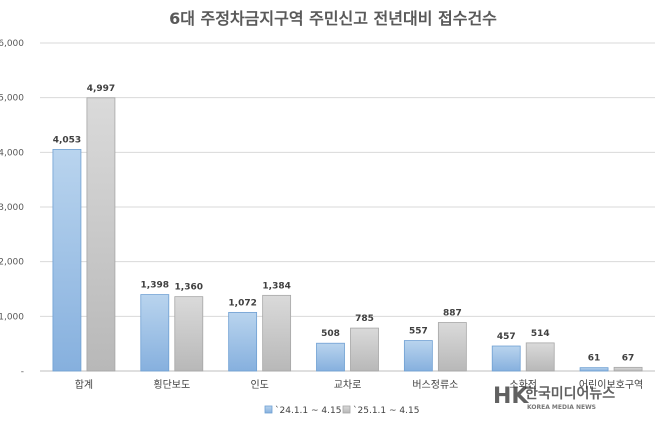  I want to click on data-label: 514, so click(540, 334).